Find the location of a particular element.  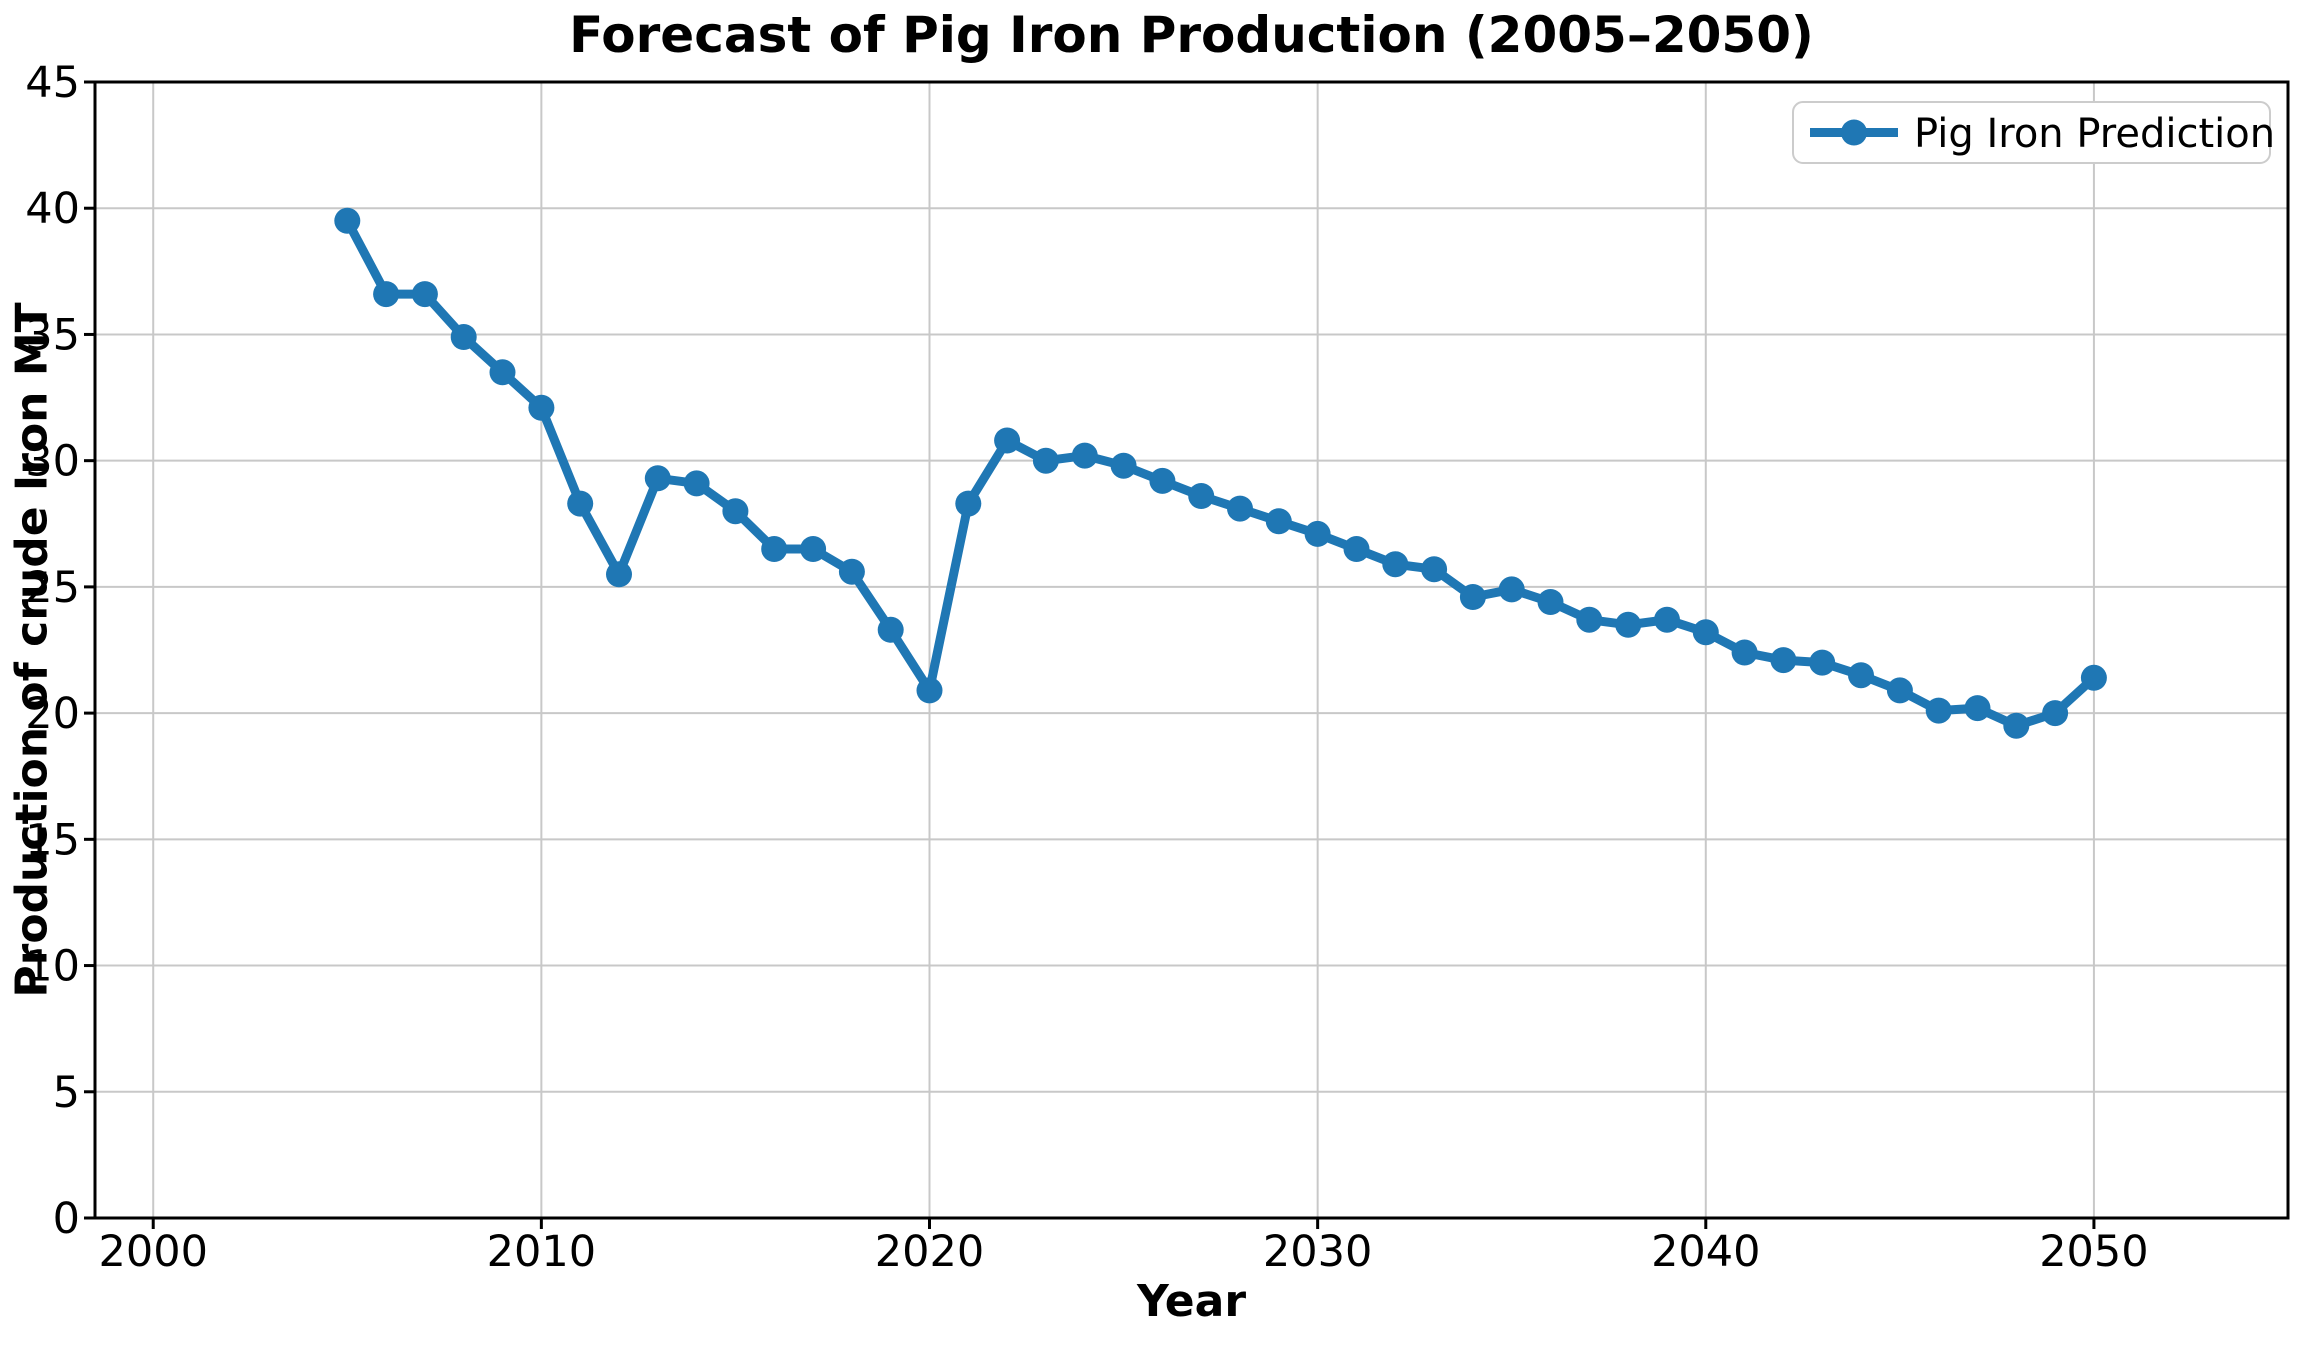

legend-box is located at coordinates (2031, 132).